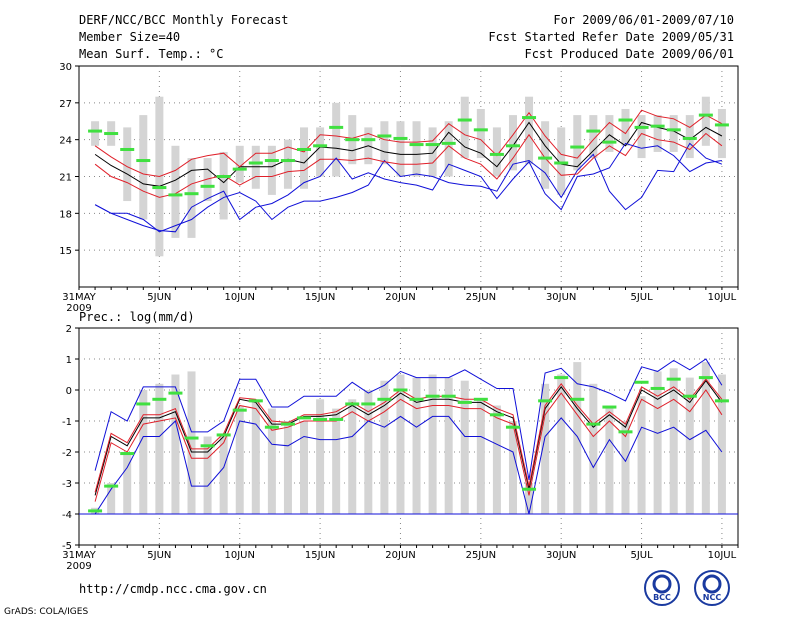  I want to click on variable-label: Mean Surf. Temp.: °C, so click(151, 54).